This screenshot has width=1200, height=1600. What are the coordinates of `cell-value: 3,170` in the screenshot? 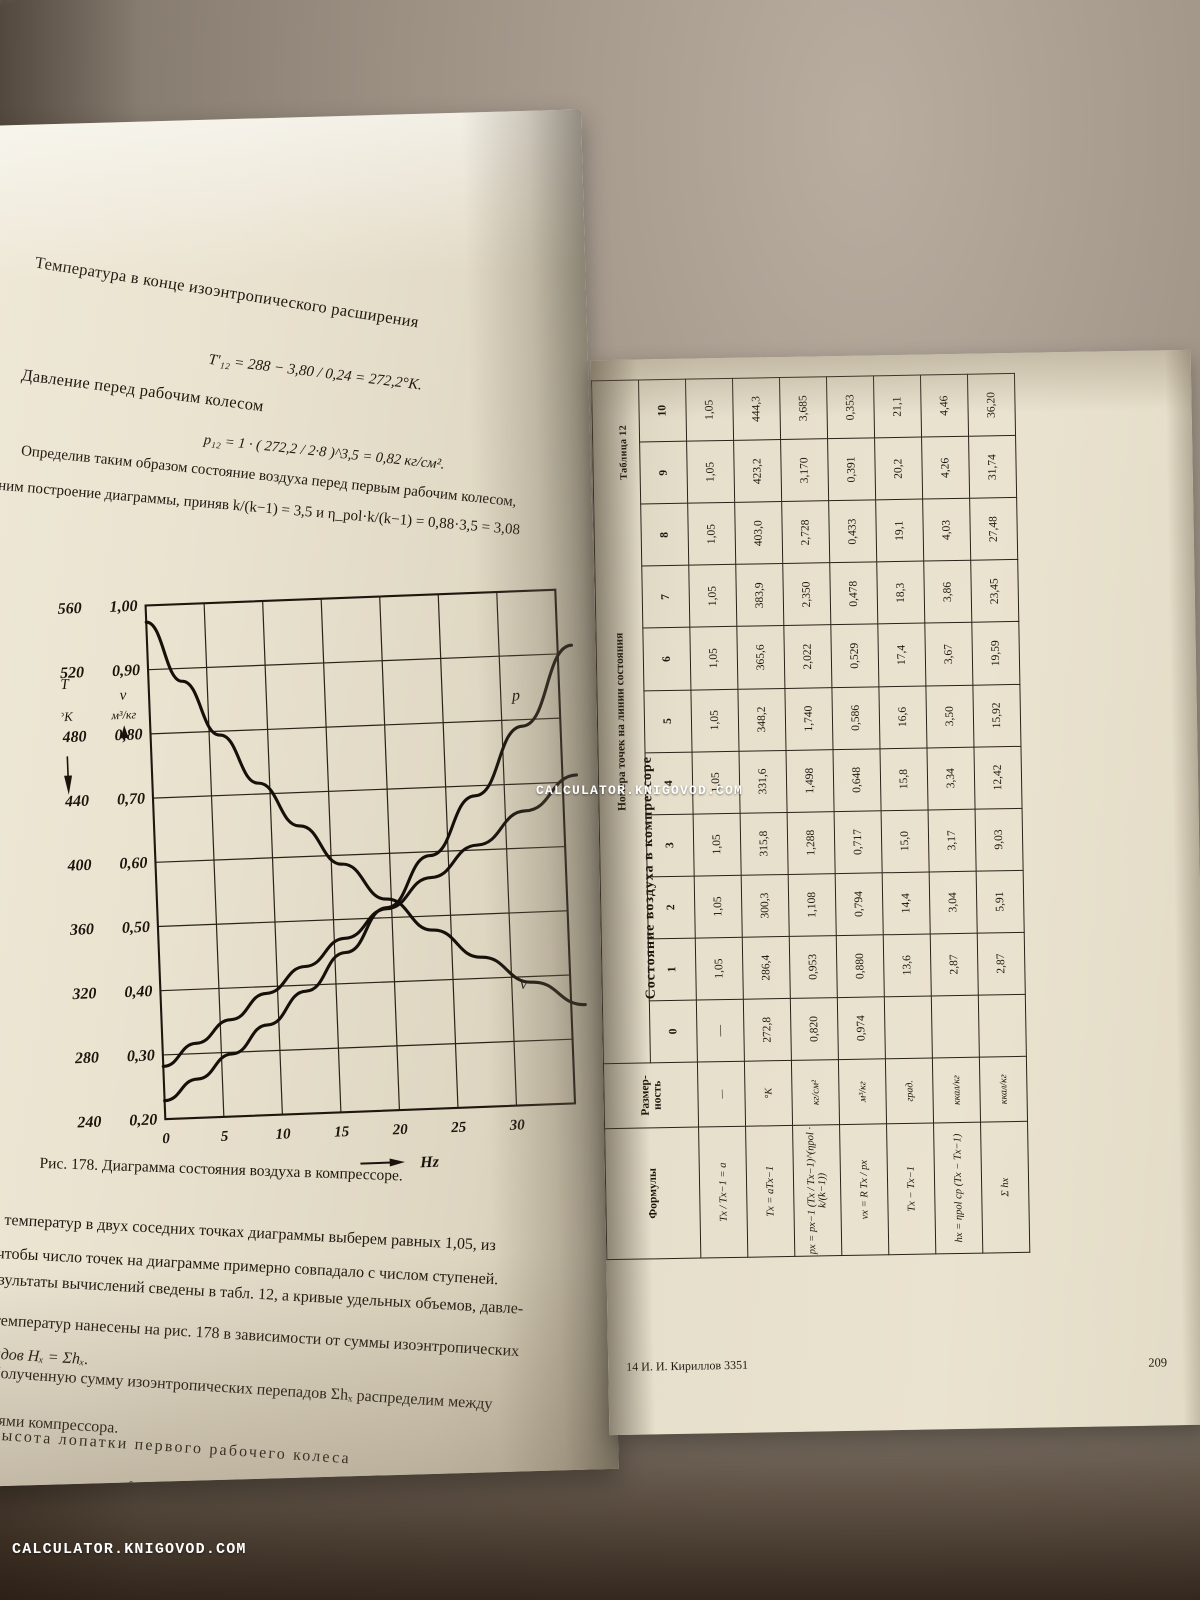 It's located at (804, 470).